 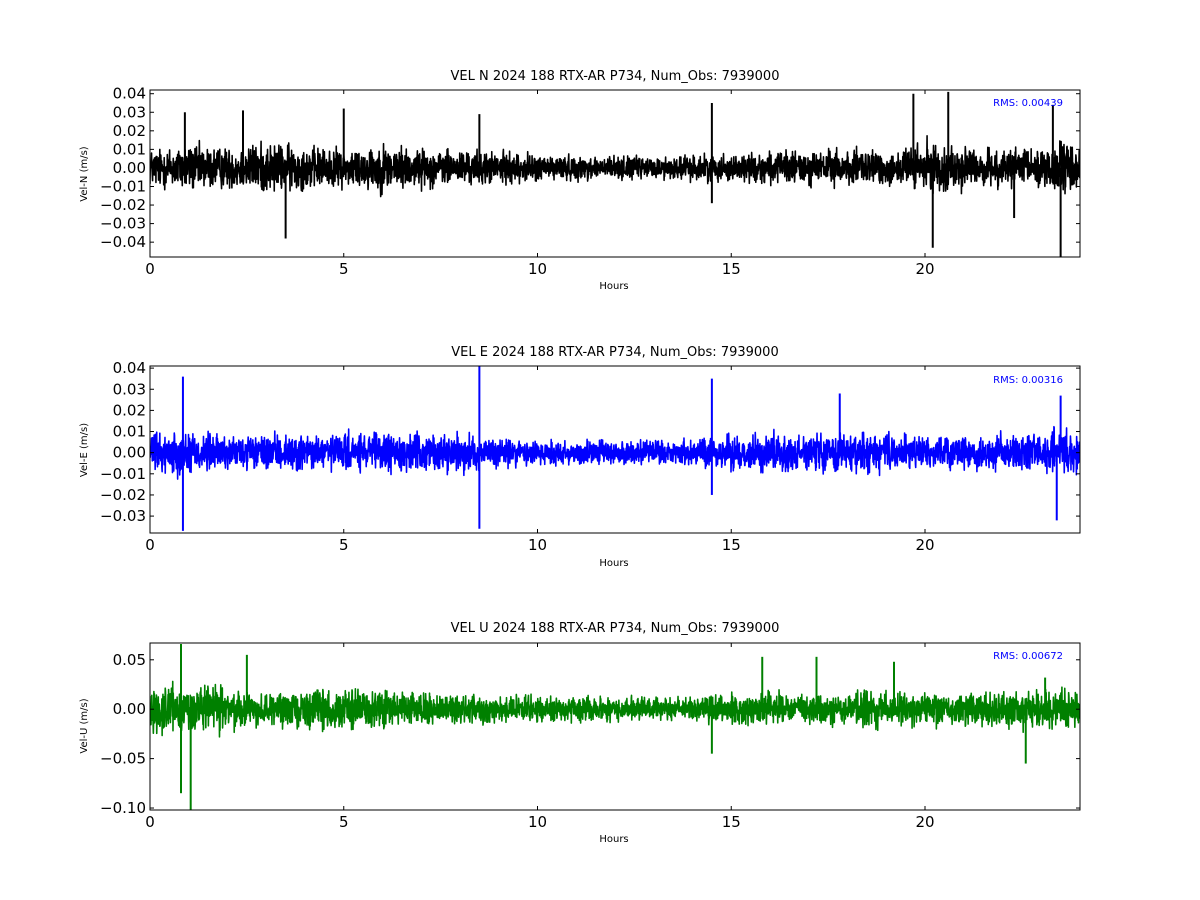 I want to click on vel-e-ytick-label: 0.00, so click(x=129, y=453).